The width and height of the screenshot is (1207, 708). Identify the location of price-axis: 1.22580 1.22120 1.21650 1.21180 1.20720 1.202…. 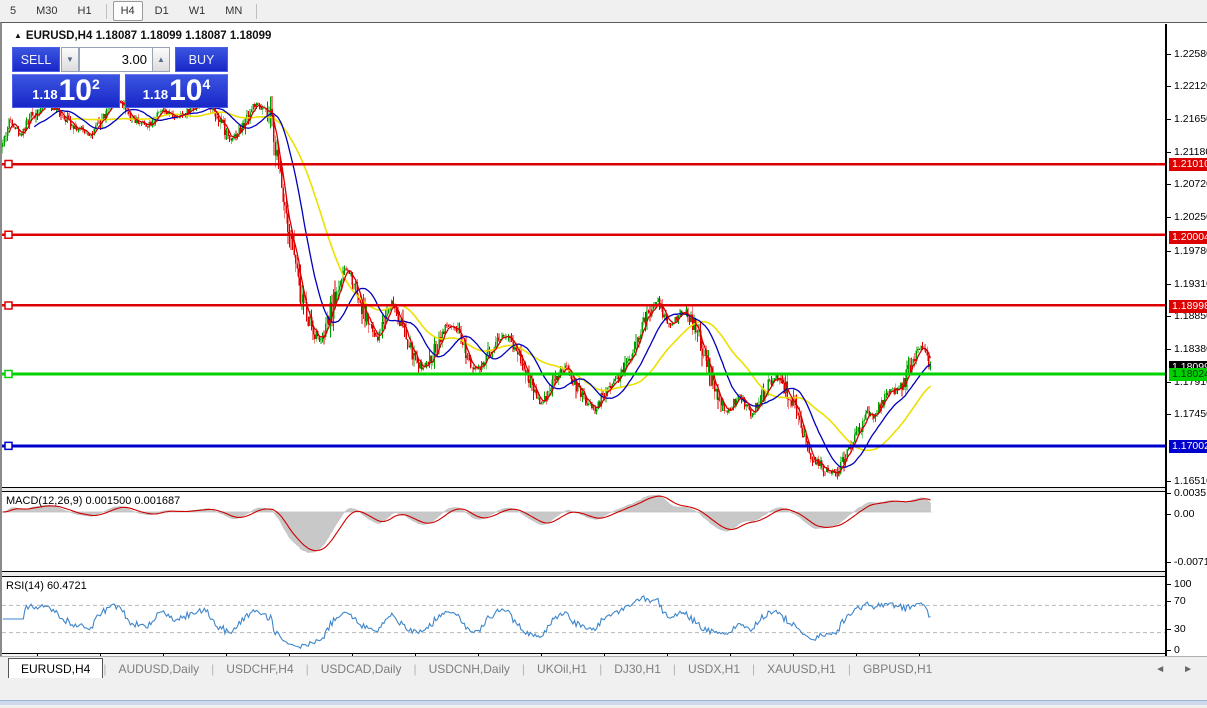
(1186, 351).